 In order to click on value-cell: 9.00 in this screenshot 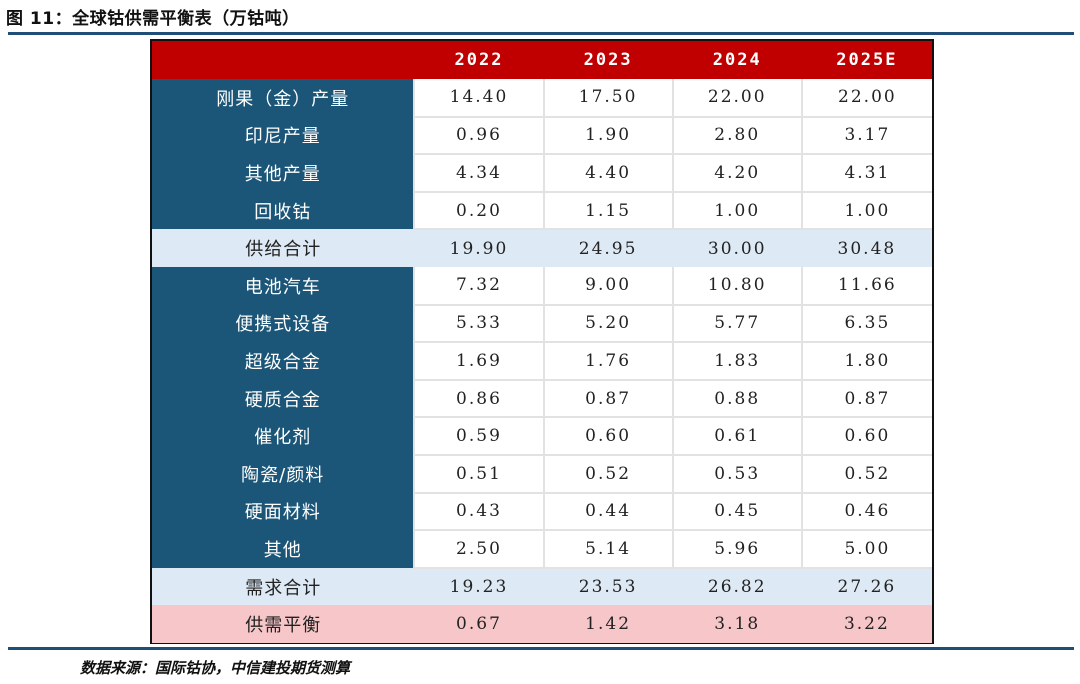, I will do `click(607, 286)`.